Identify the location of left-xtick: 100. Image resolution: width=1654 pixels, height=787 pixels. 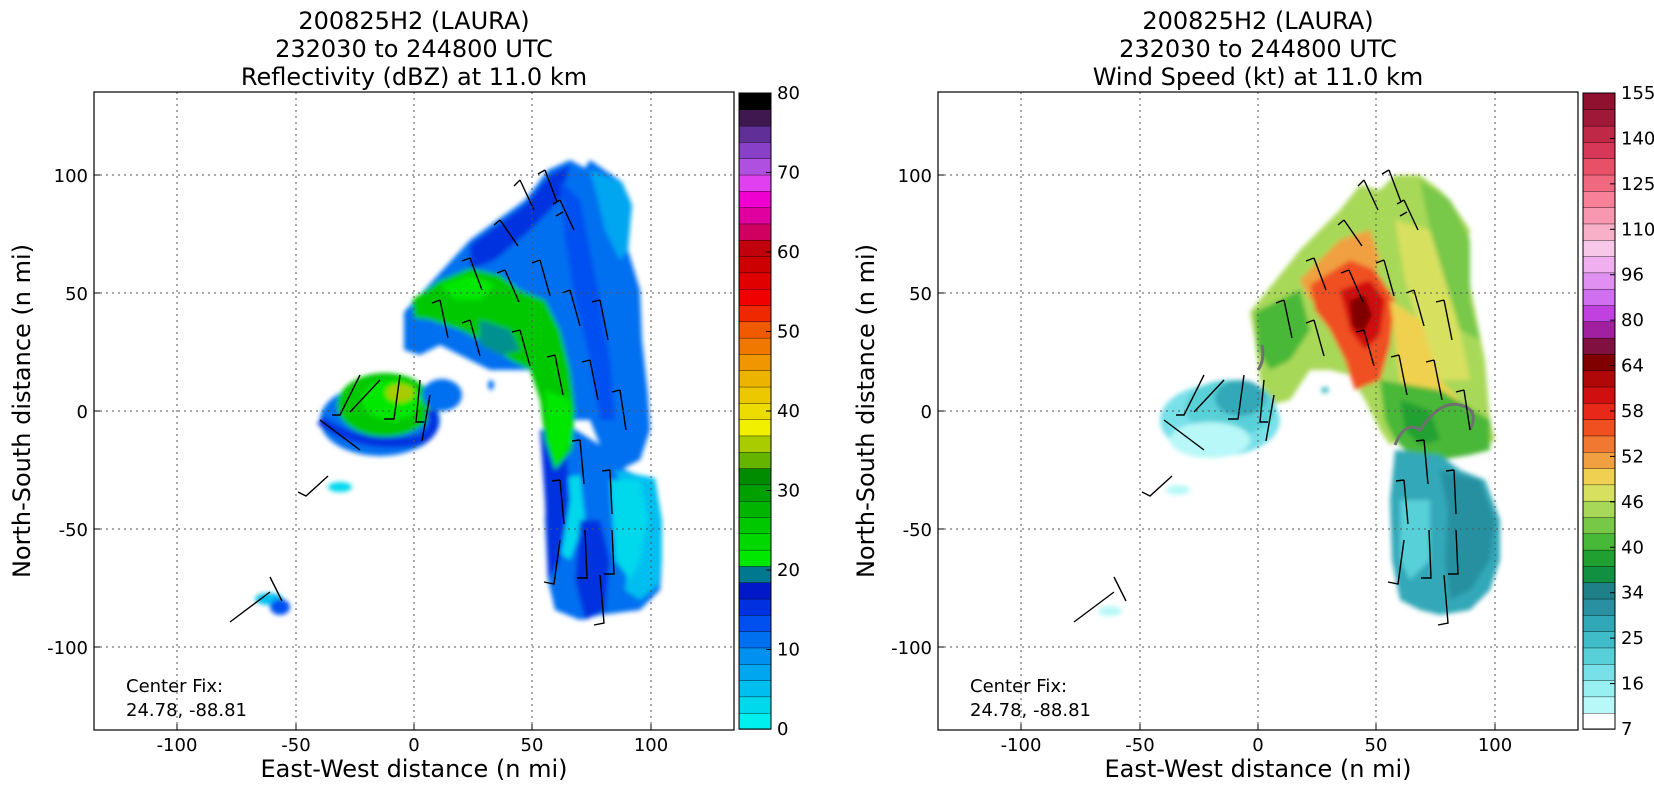
(651, 745).